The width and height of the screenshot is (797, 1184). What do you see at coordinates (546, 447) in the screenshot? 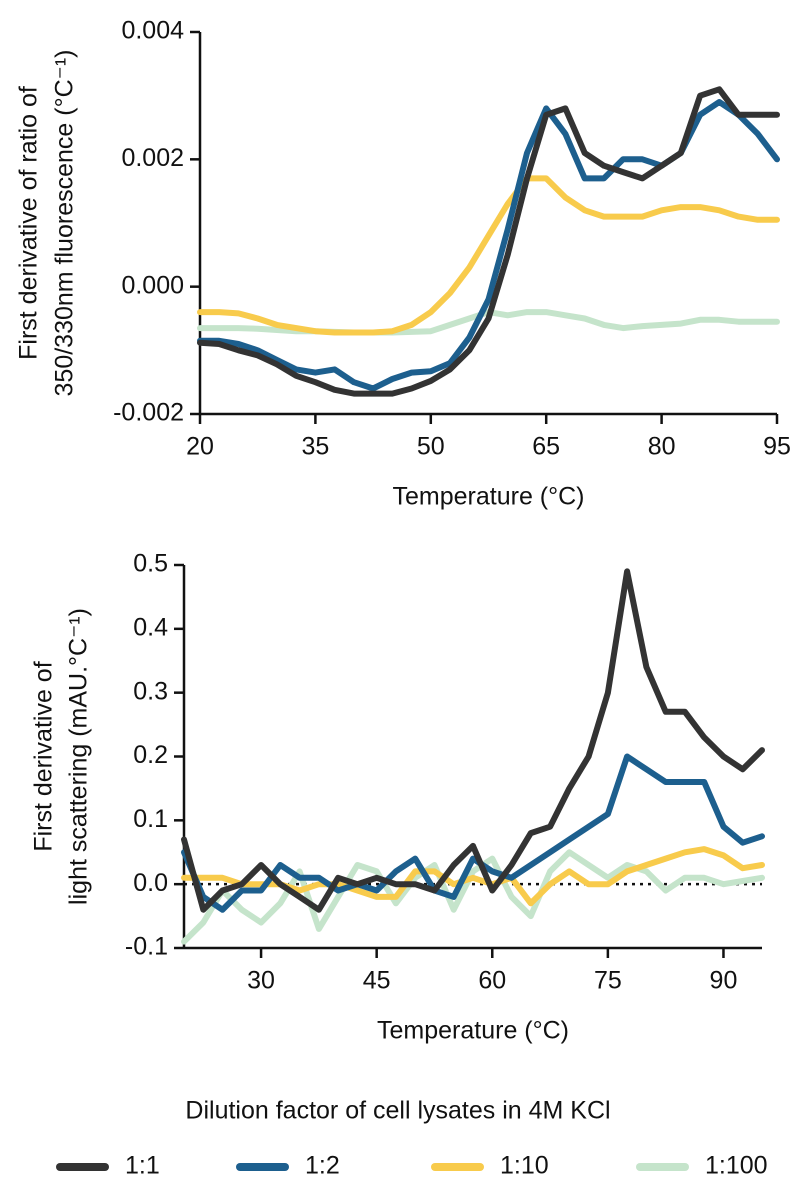
I see `x-tick-label: 65` at bounding box center [546, 447].